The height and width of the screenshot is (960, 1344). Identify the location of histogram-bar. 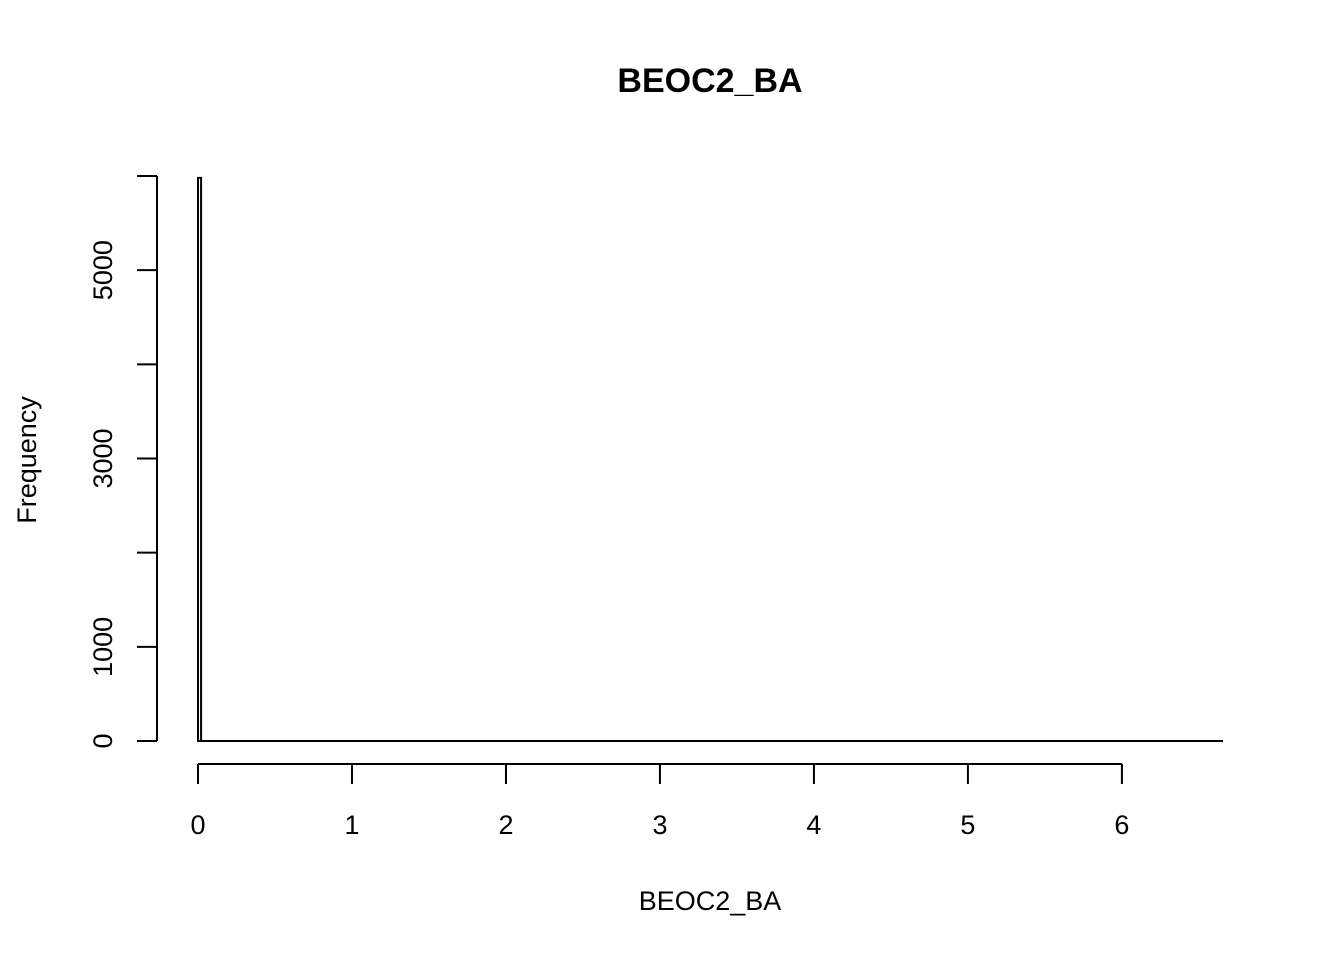
(200, 459).